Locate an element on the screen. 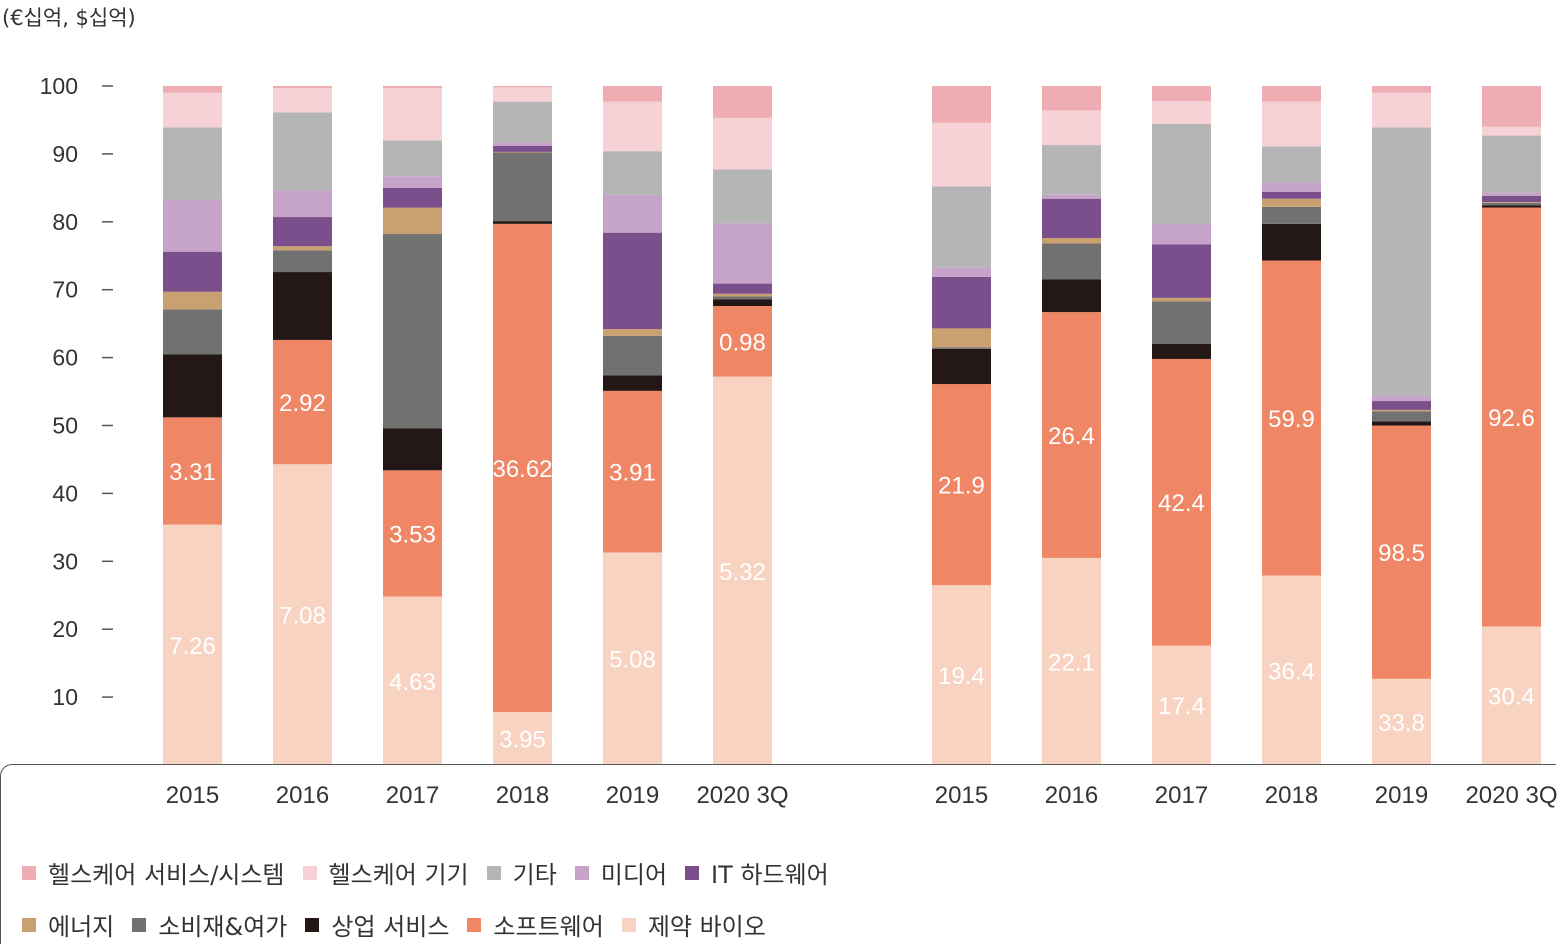 Image resolution: width=1560 pixels, height=944 pixels. data-label: 30.4 is located at coordinates (1511, 697).